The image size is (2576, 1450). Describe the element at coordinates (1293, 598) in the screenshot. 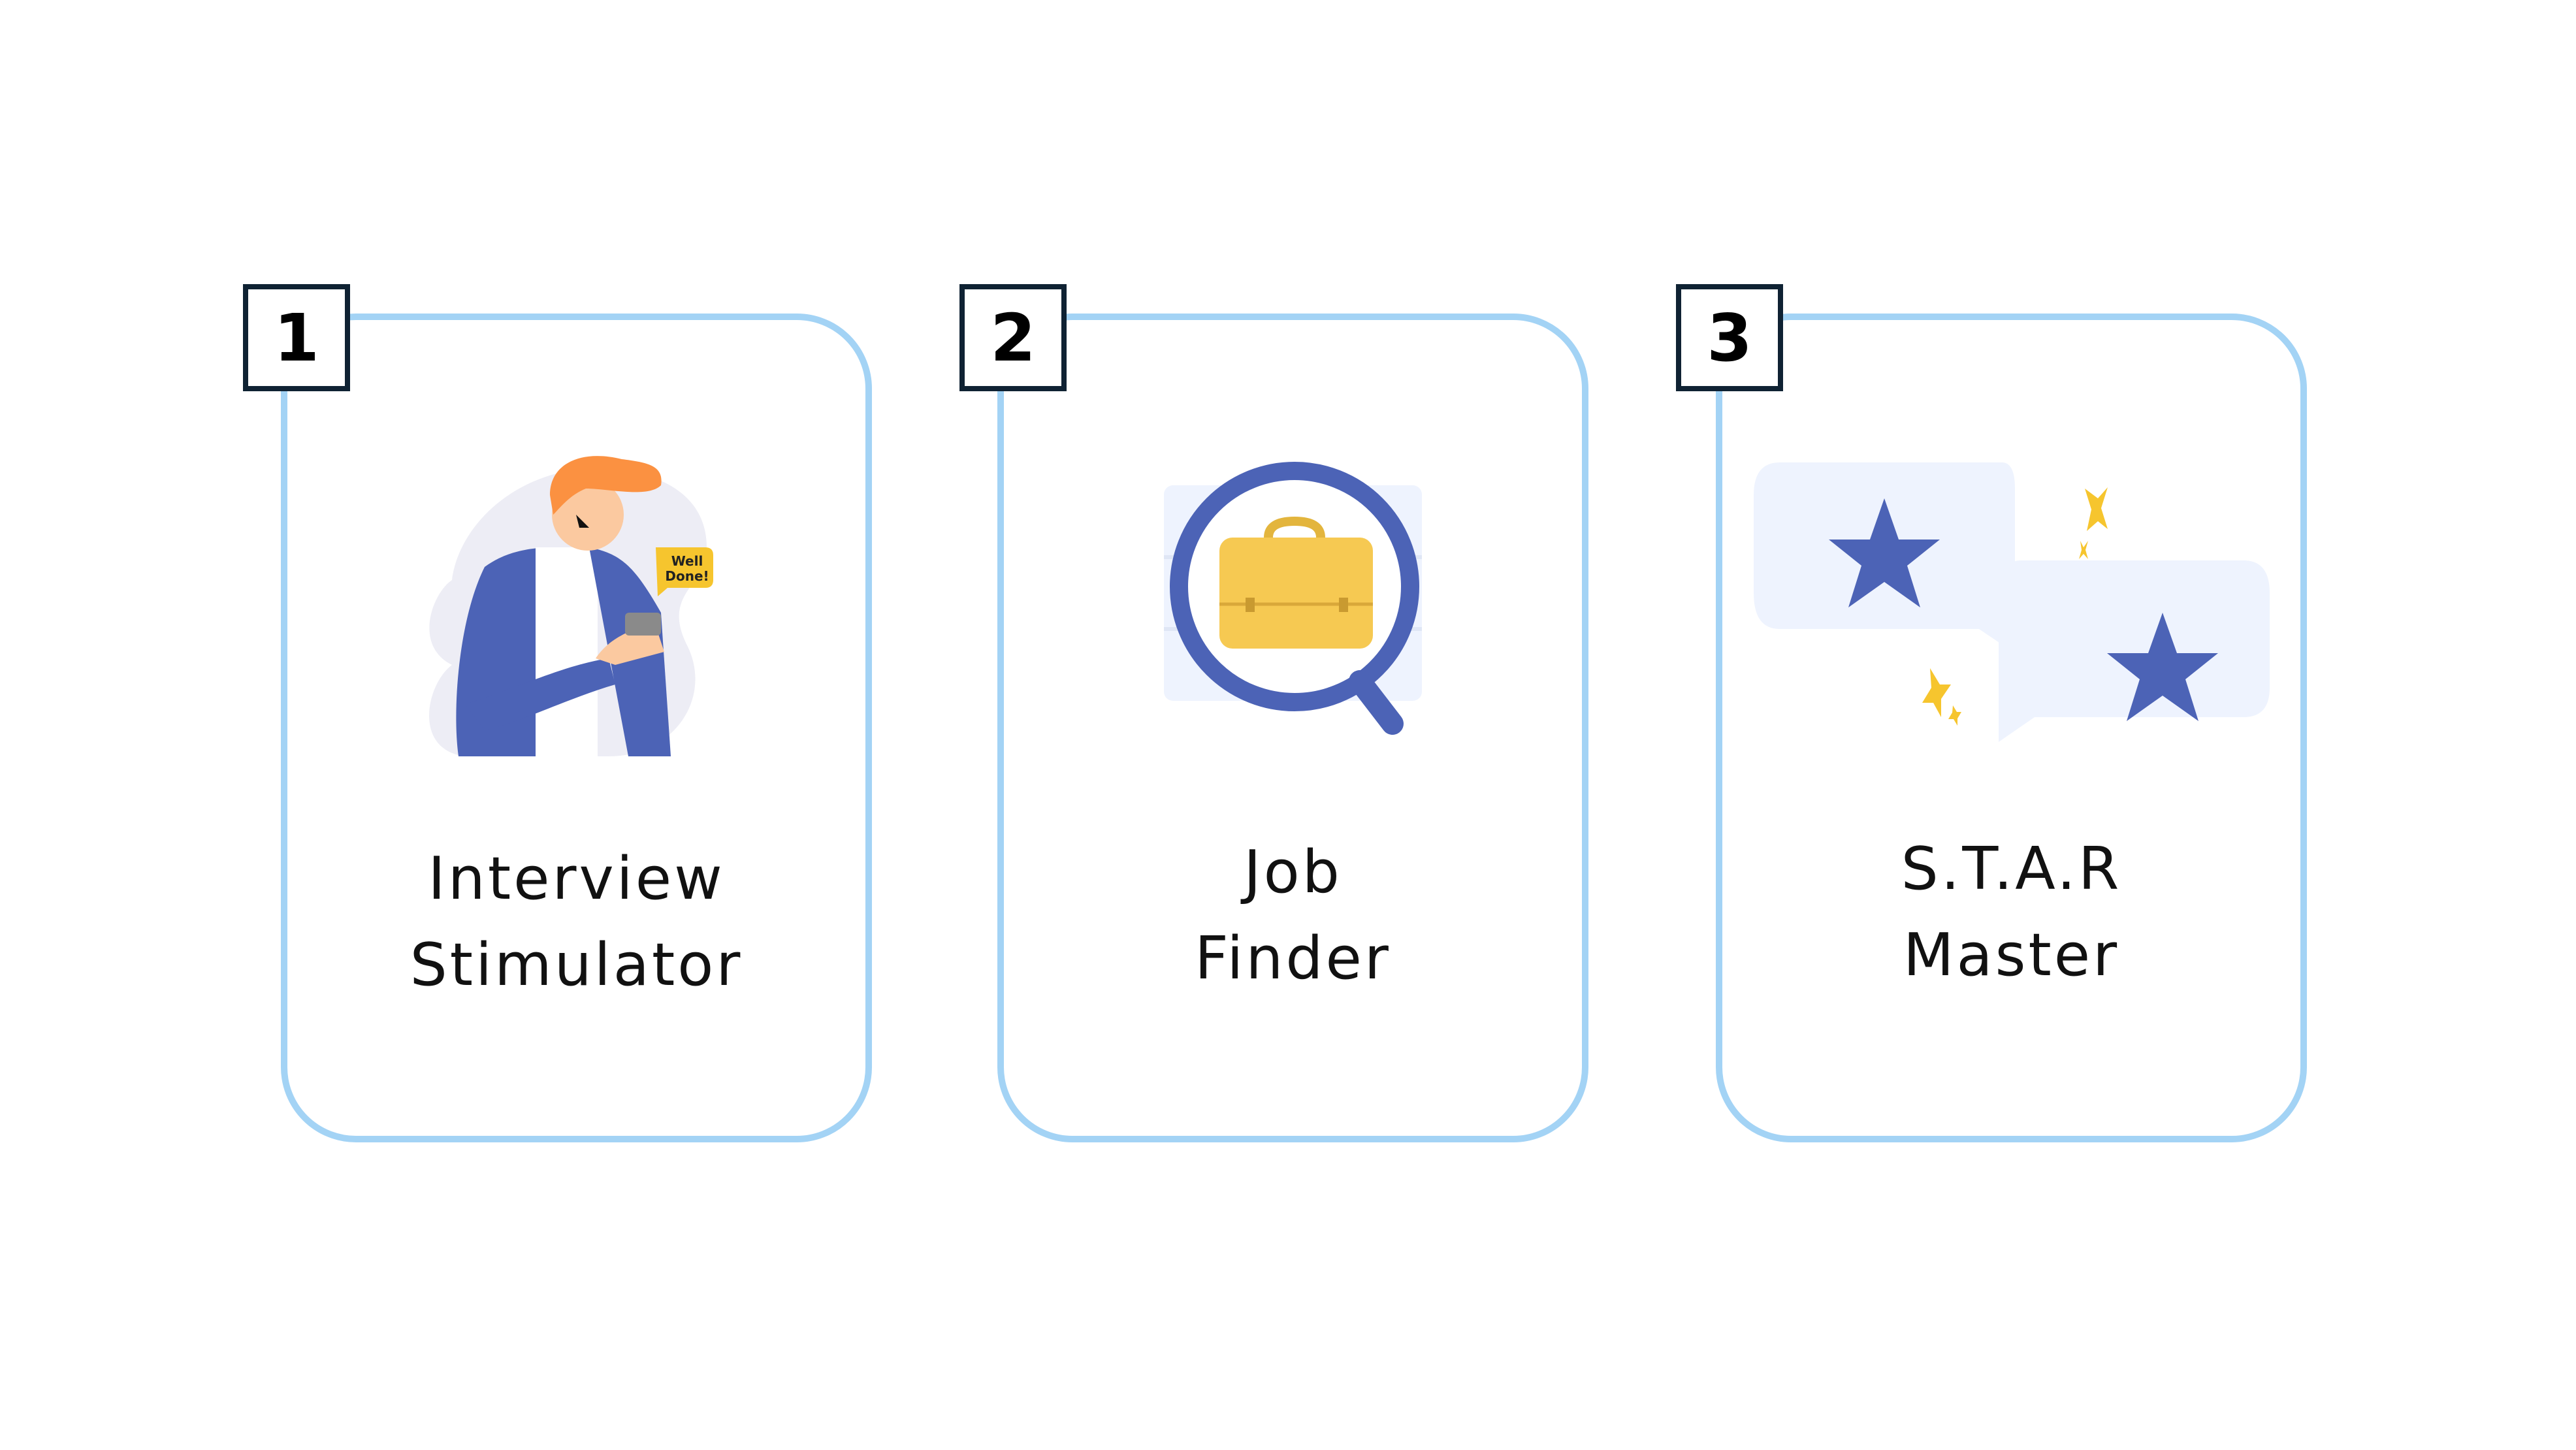

I see `magnifier-briefcase-icon` at that location.